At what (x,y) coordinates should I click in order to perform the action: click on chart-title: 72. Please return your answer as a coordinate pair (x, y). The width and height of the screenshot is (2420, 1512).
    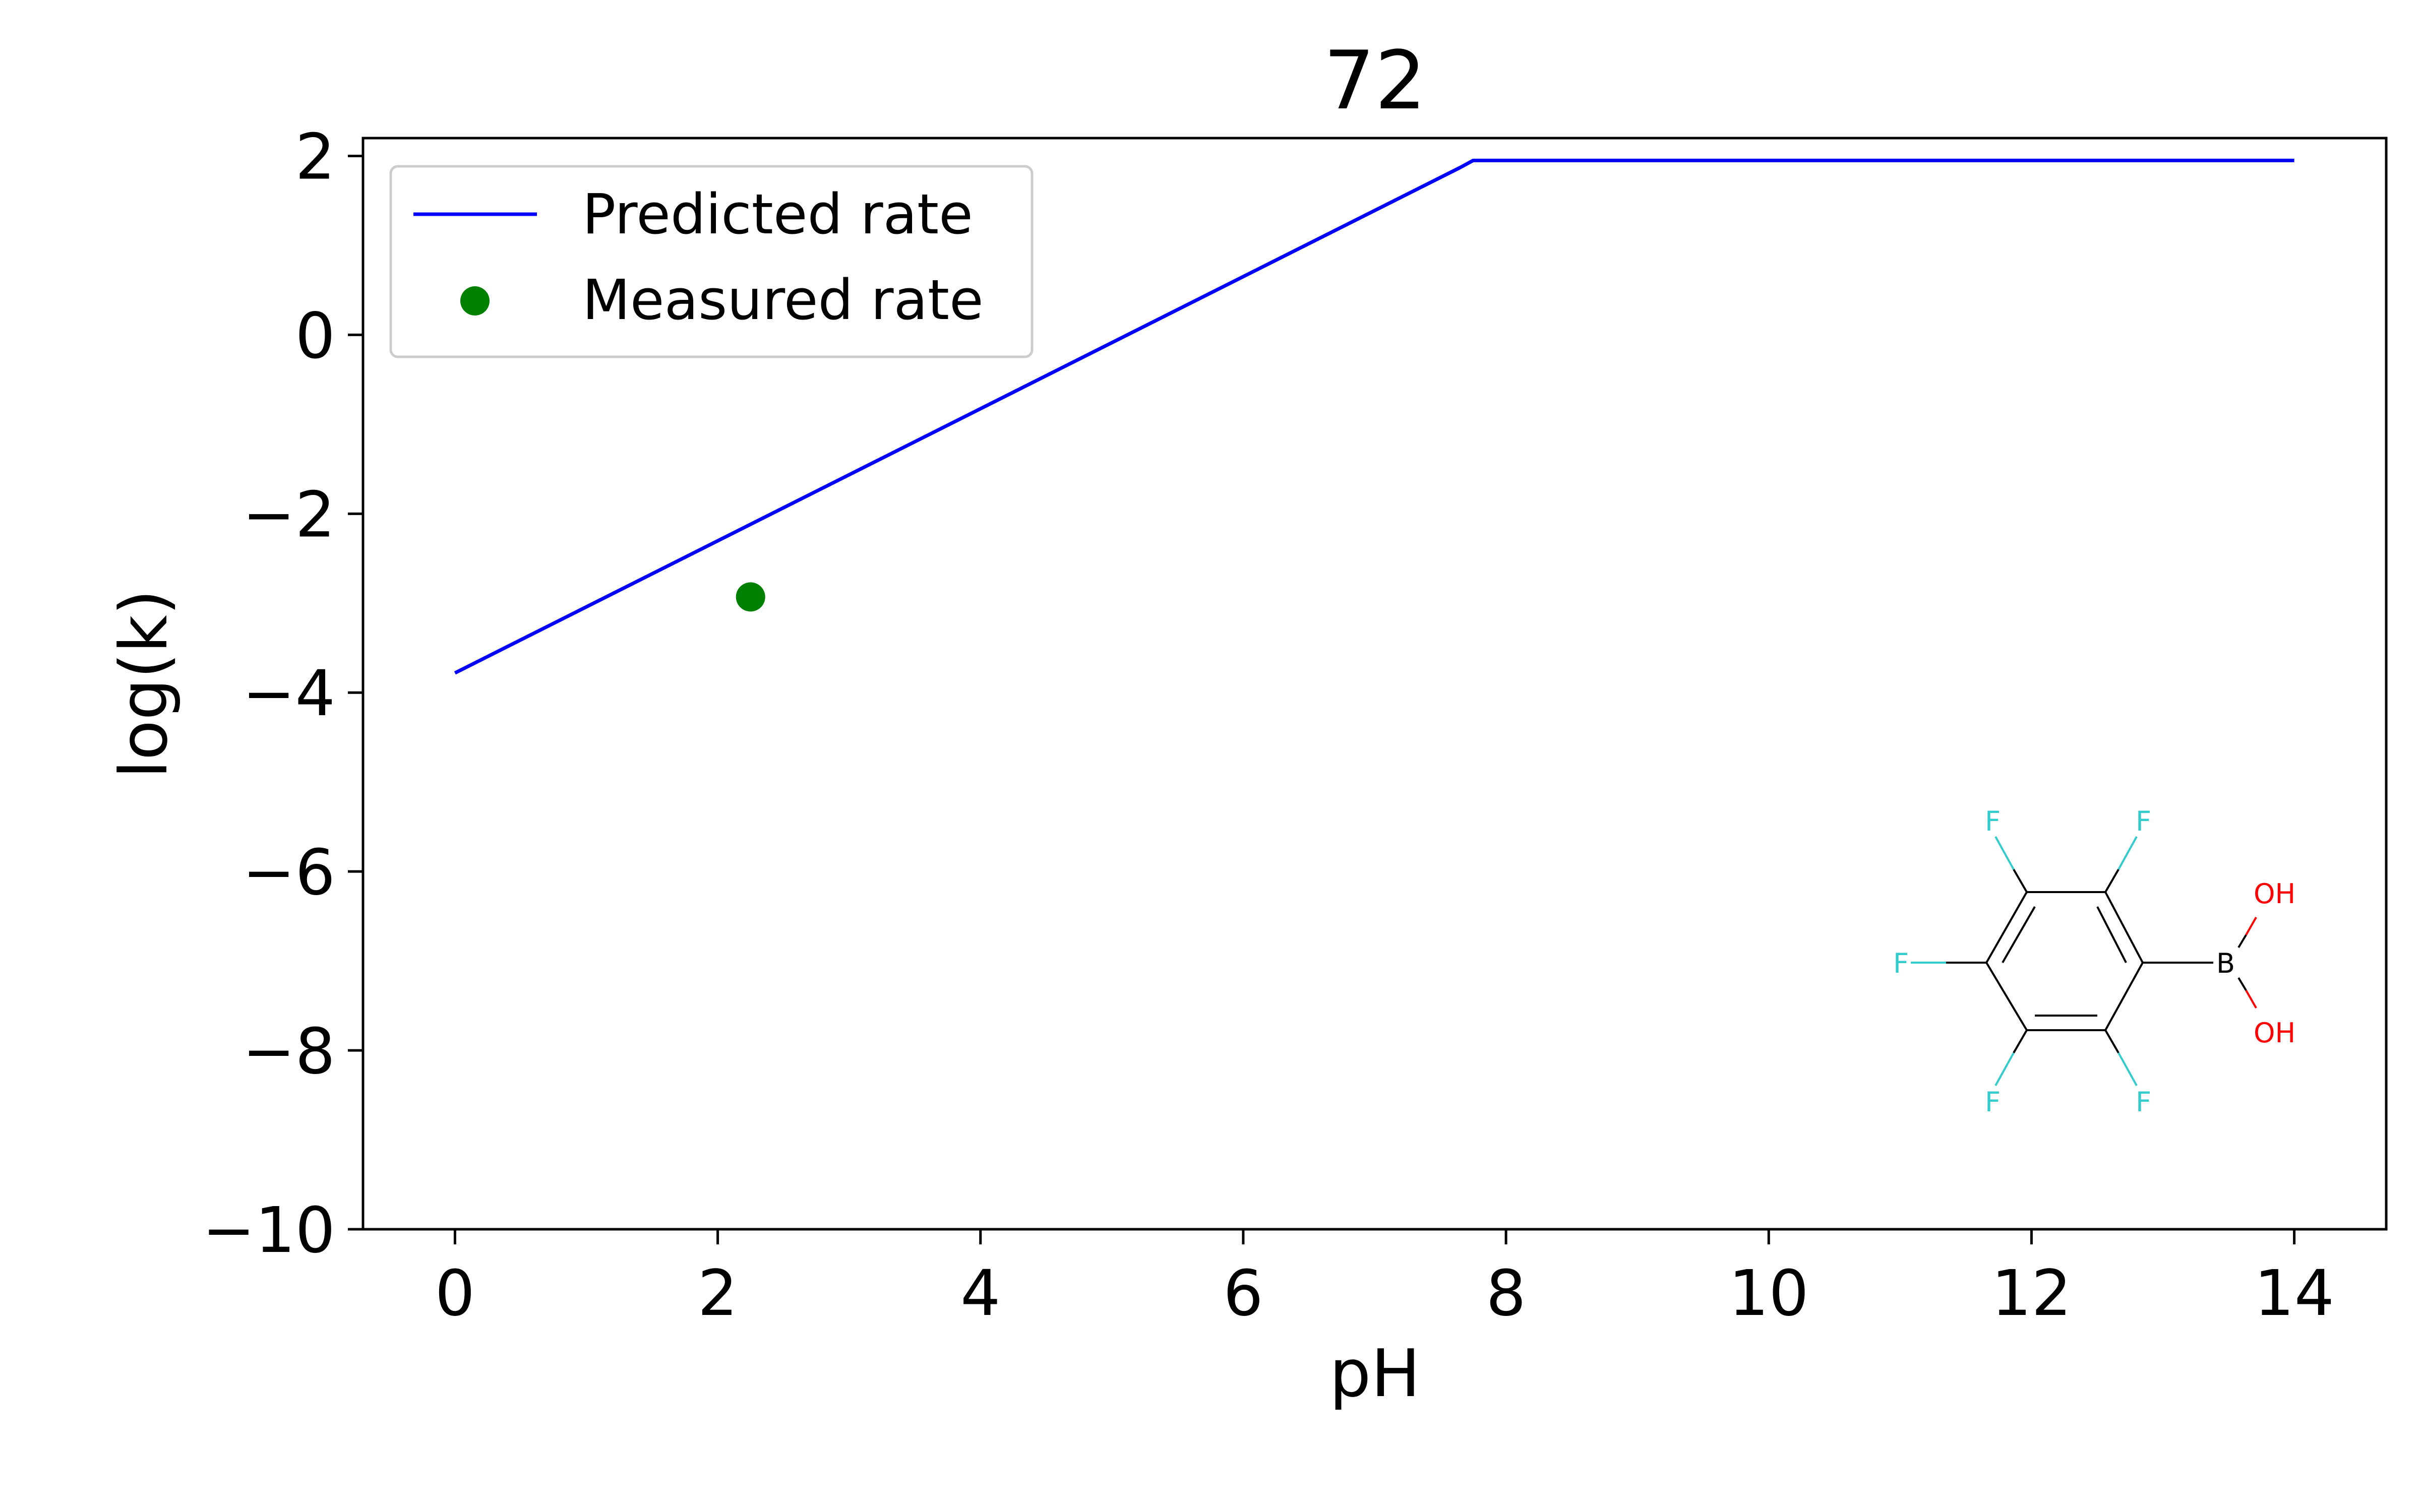
    Looking at the image, I should click on (1374, 80).